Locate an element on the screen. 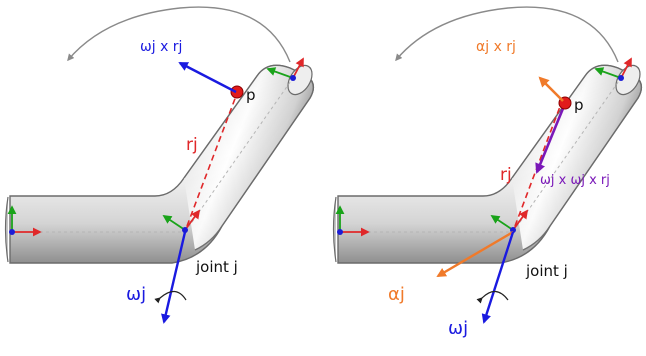 The width and height of the screenshot is (646, 356). left-tangential-label: ωj x rj is located at coordinates (161, 47).